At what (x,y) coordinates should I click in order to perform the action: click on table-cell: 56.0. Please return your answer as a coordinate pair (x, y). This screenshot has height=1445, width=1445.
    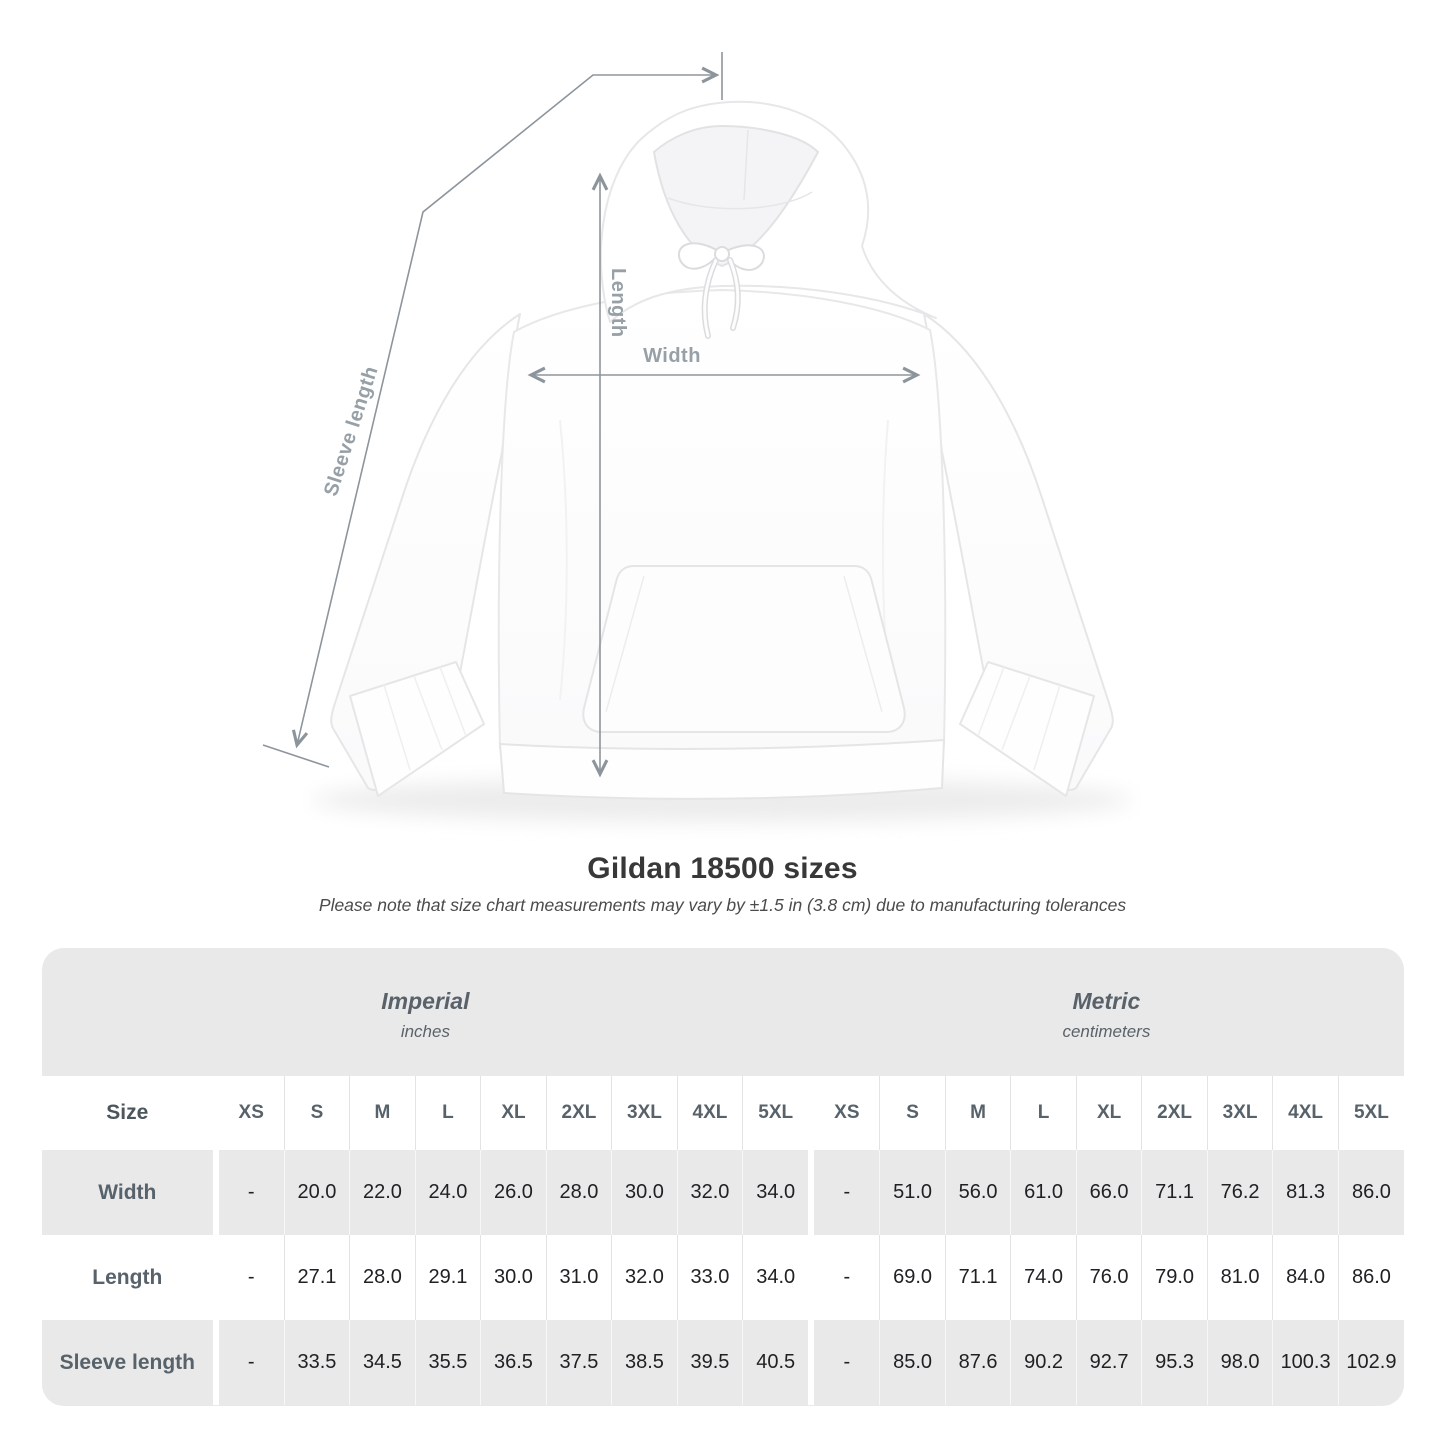
    Looking at the image, I should click on (977, 1192).